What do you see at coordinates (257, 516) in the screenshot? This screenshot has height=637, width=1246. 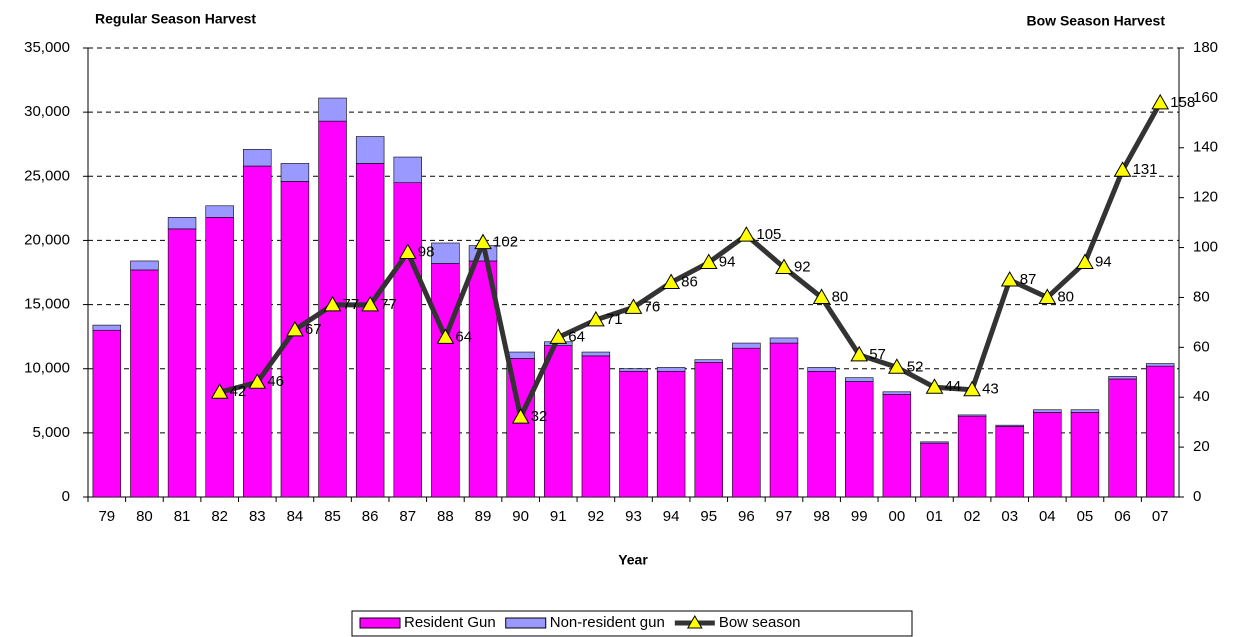 I see `x-tick-label: 83` at bounding box center [257, 516].